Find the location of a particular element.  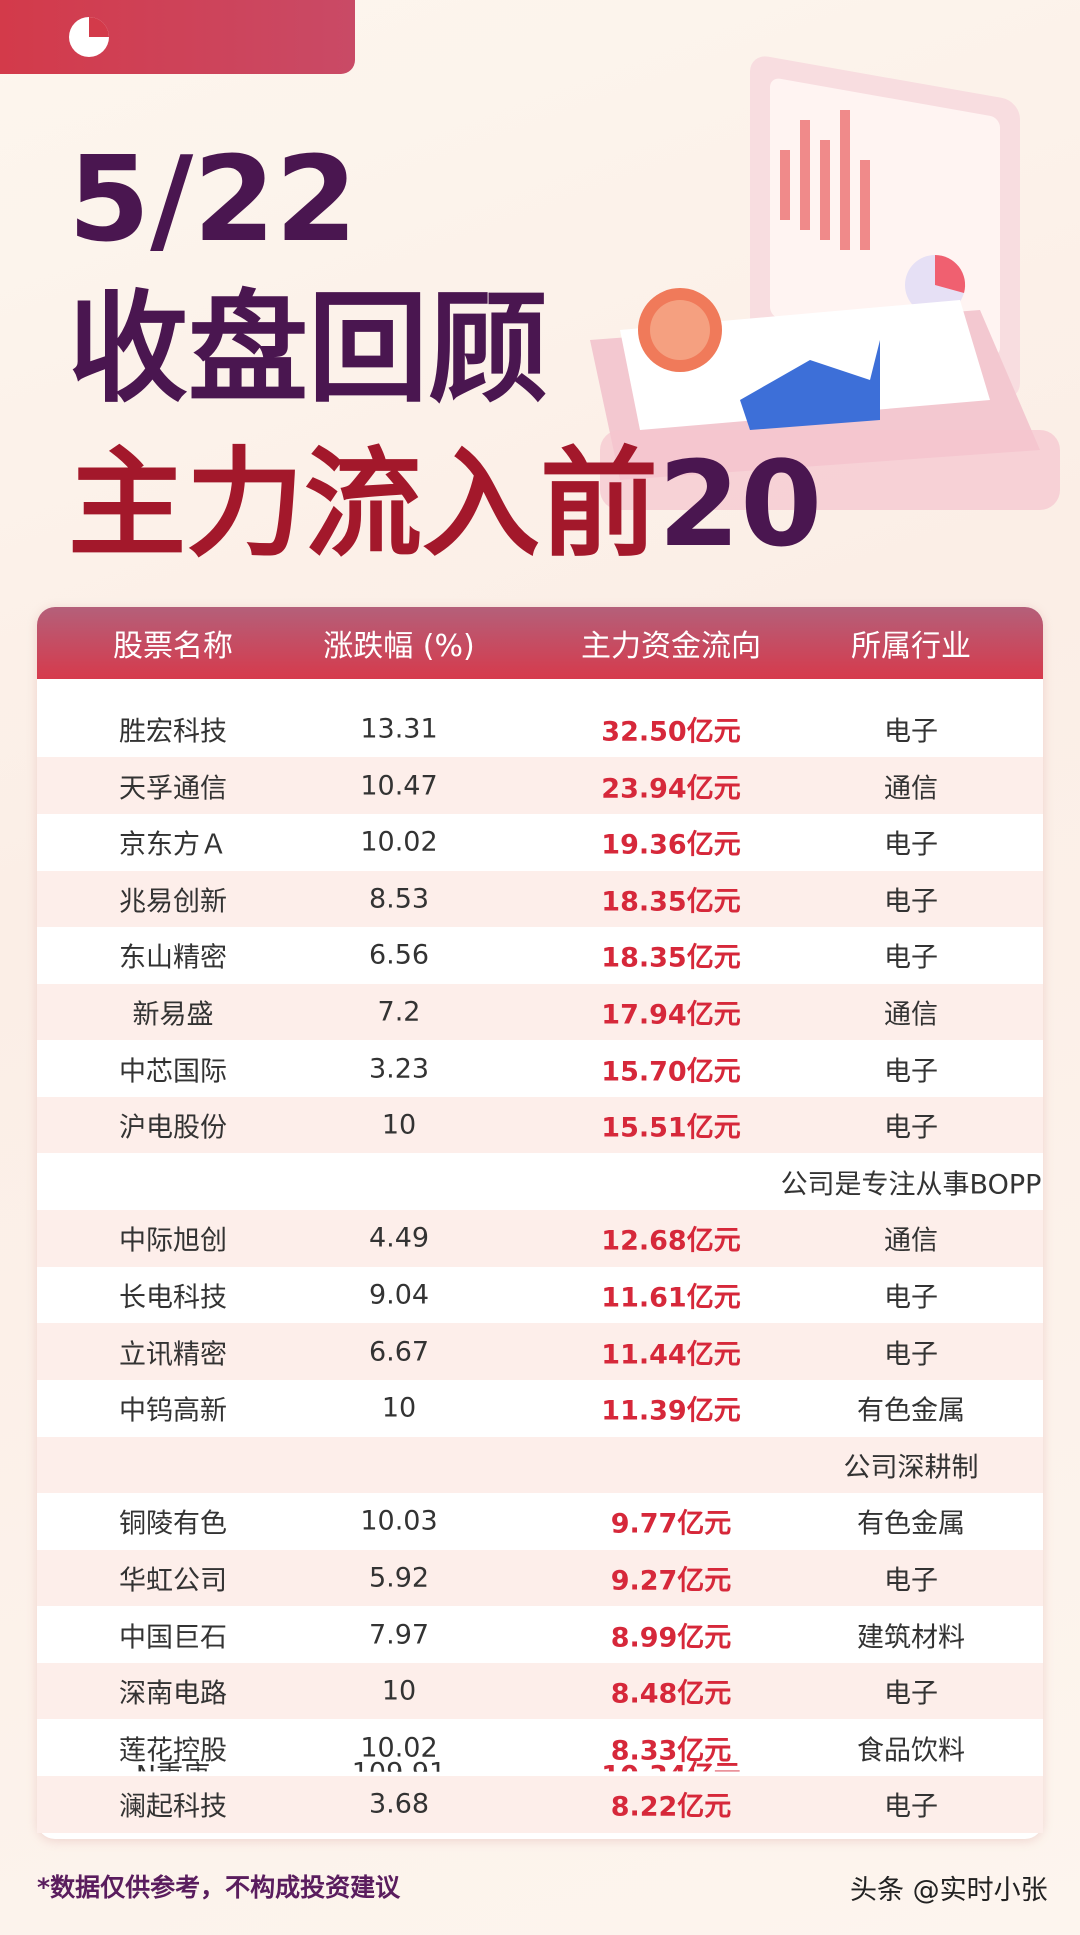

change-pct: 7.2 is located at coordinates (399, 1012).